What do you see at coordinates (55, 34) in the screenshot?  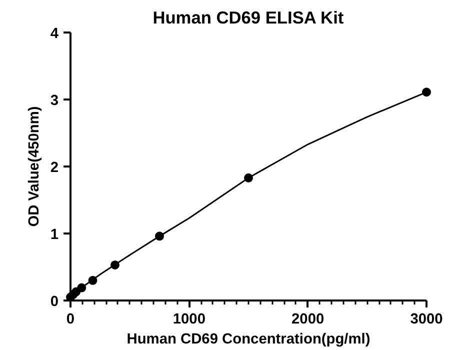 I see `y-tick-label: 4` at bounding box center [55, 34].